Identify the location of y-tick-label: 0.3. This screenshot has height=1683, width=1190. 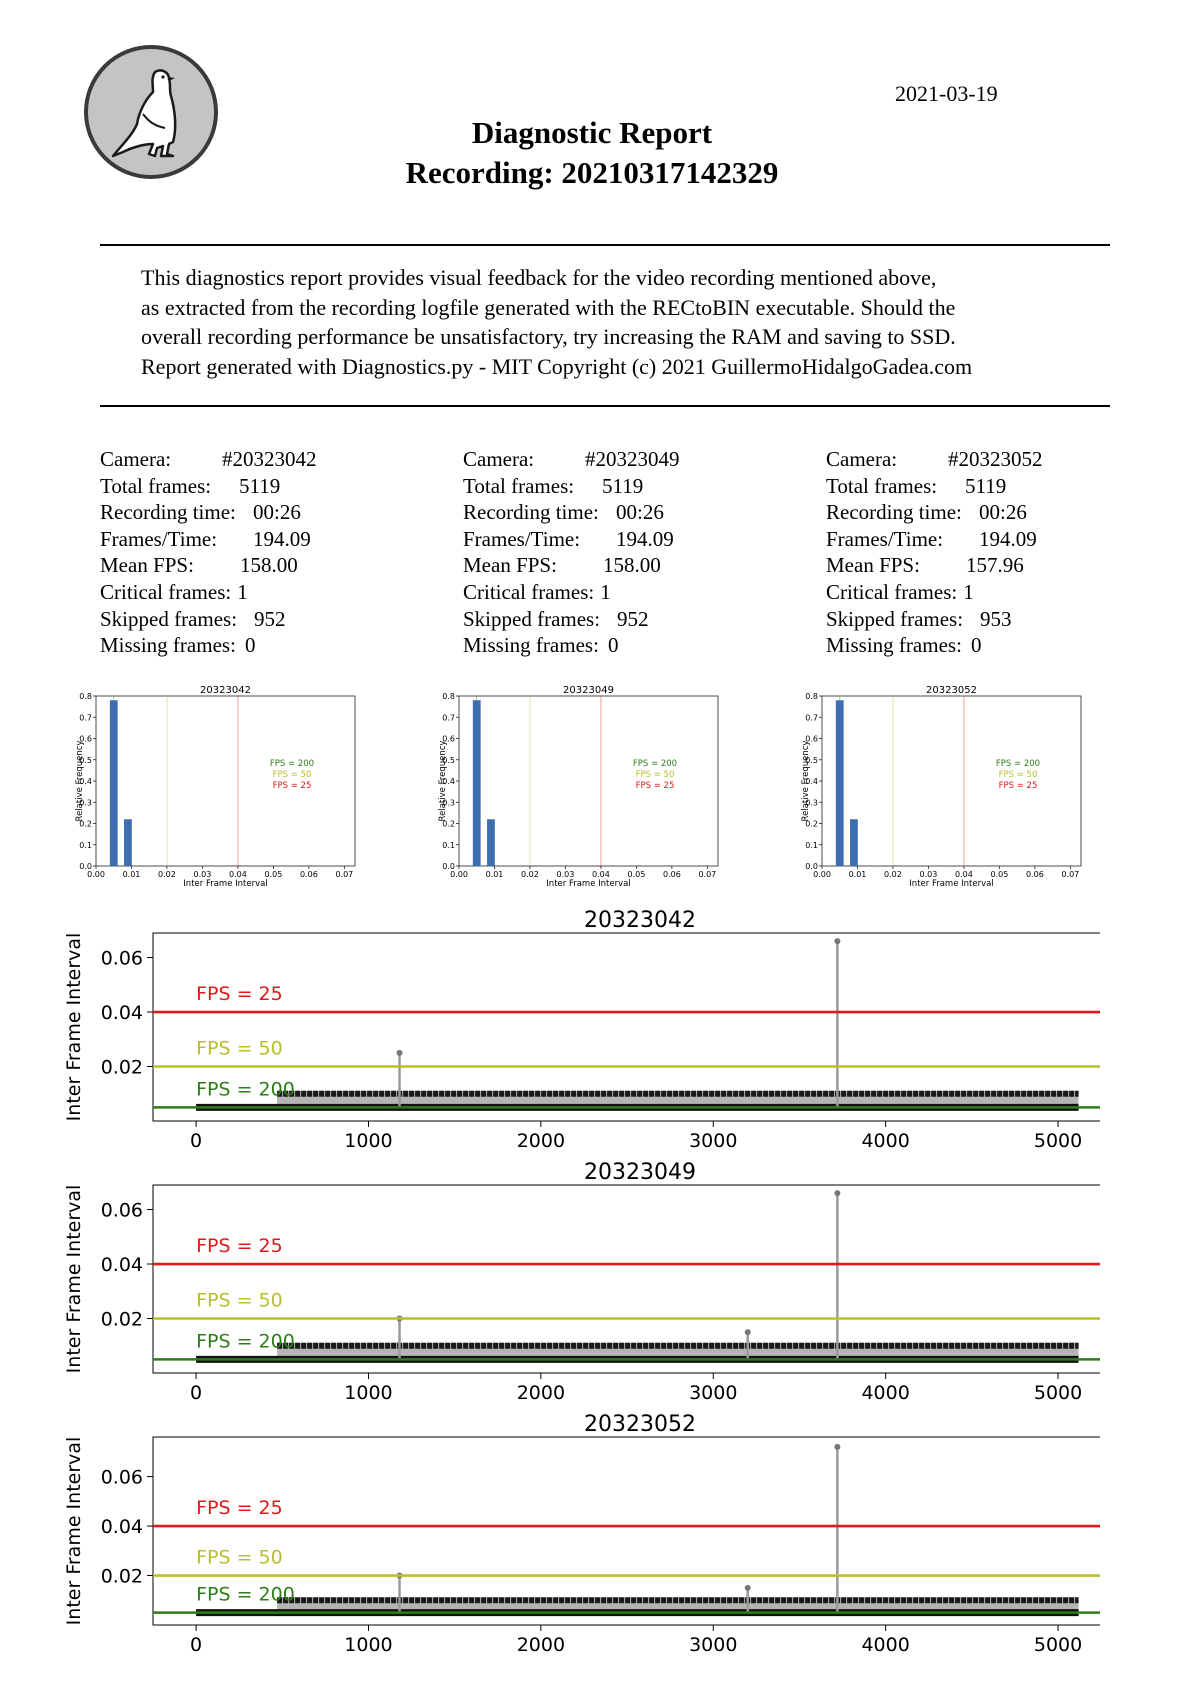
(85, 802).